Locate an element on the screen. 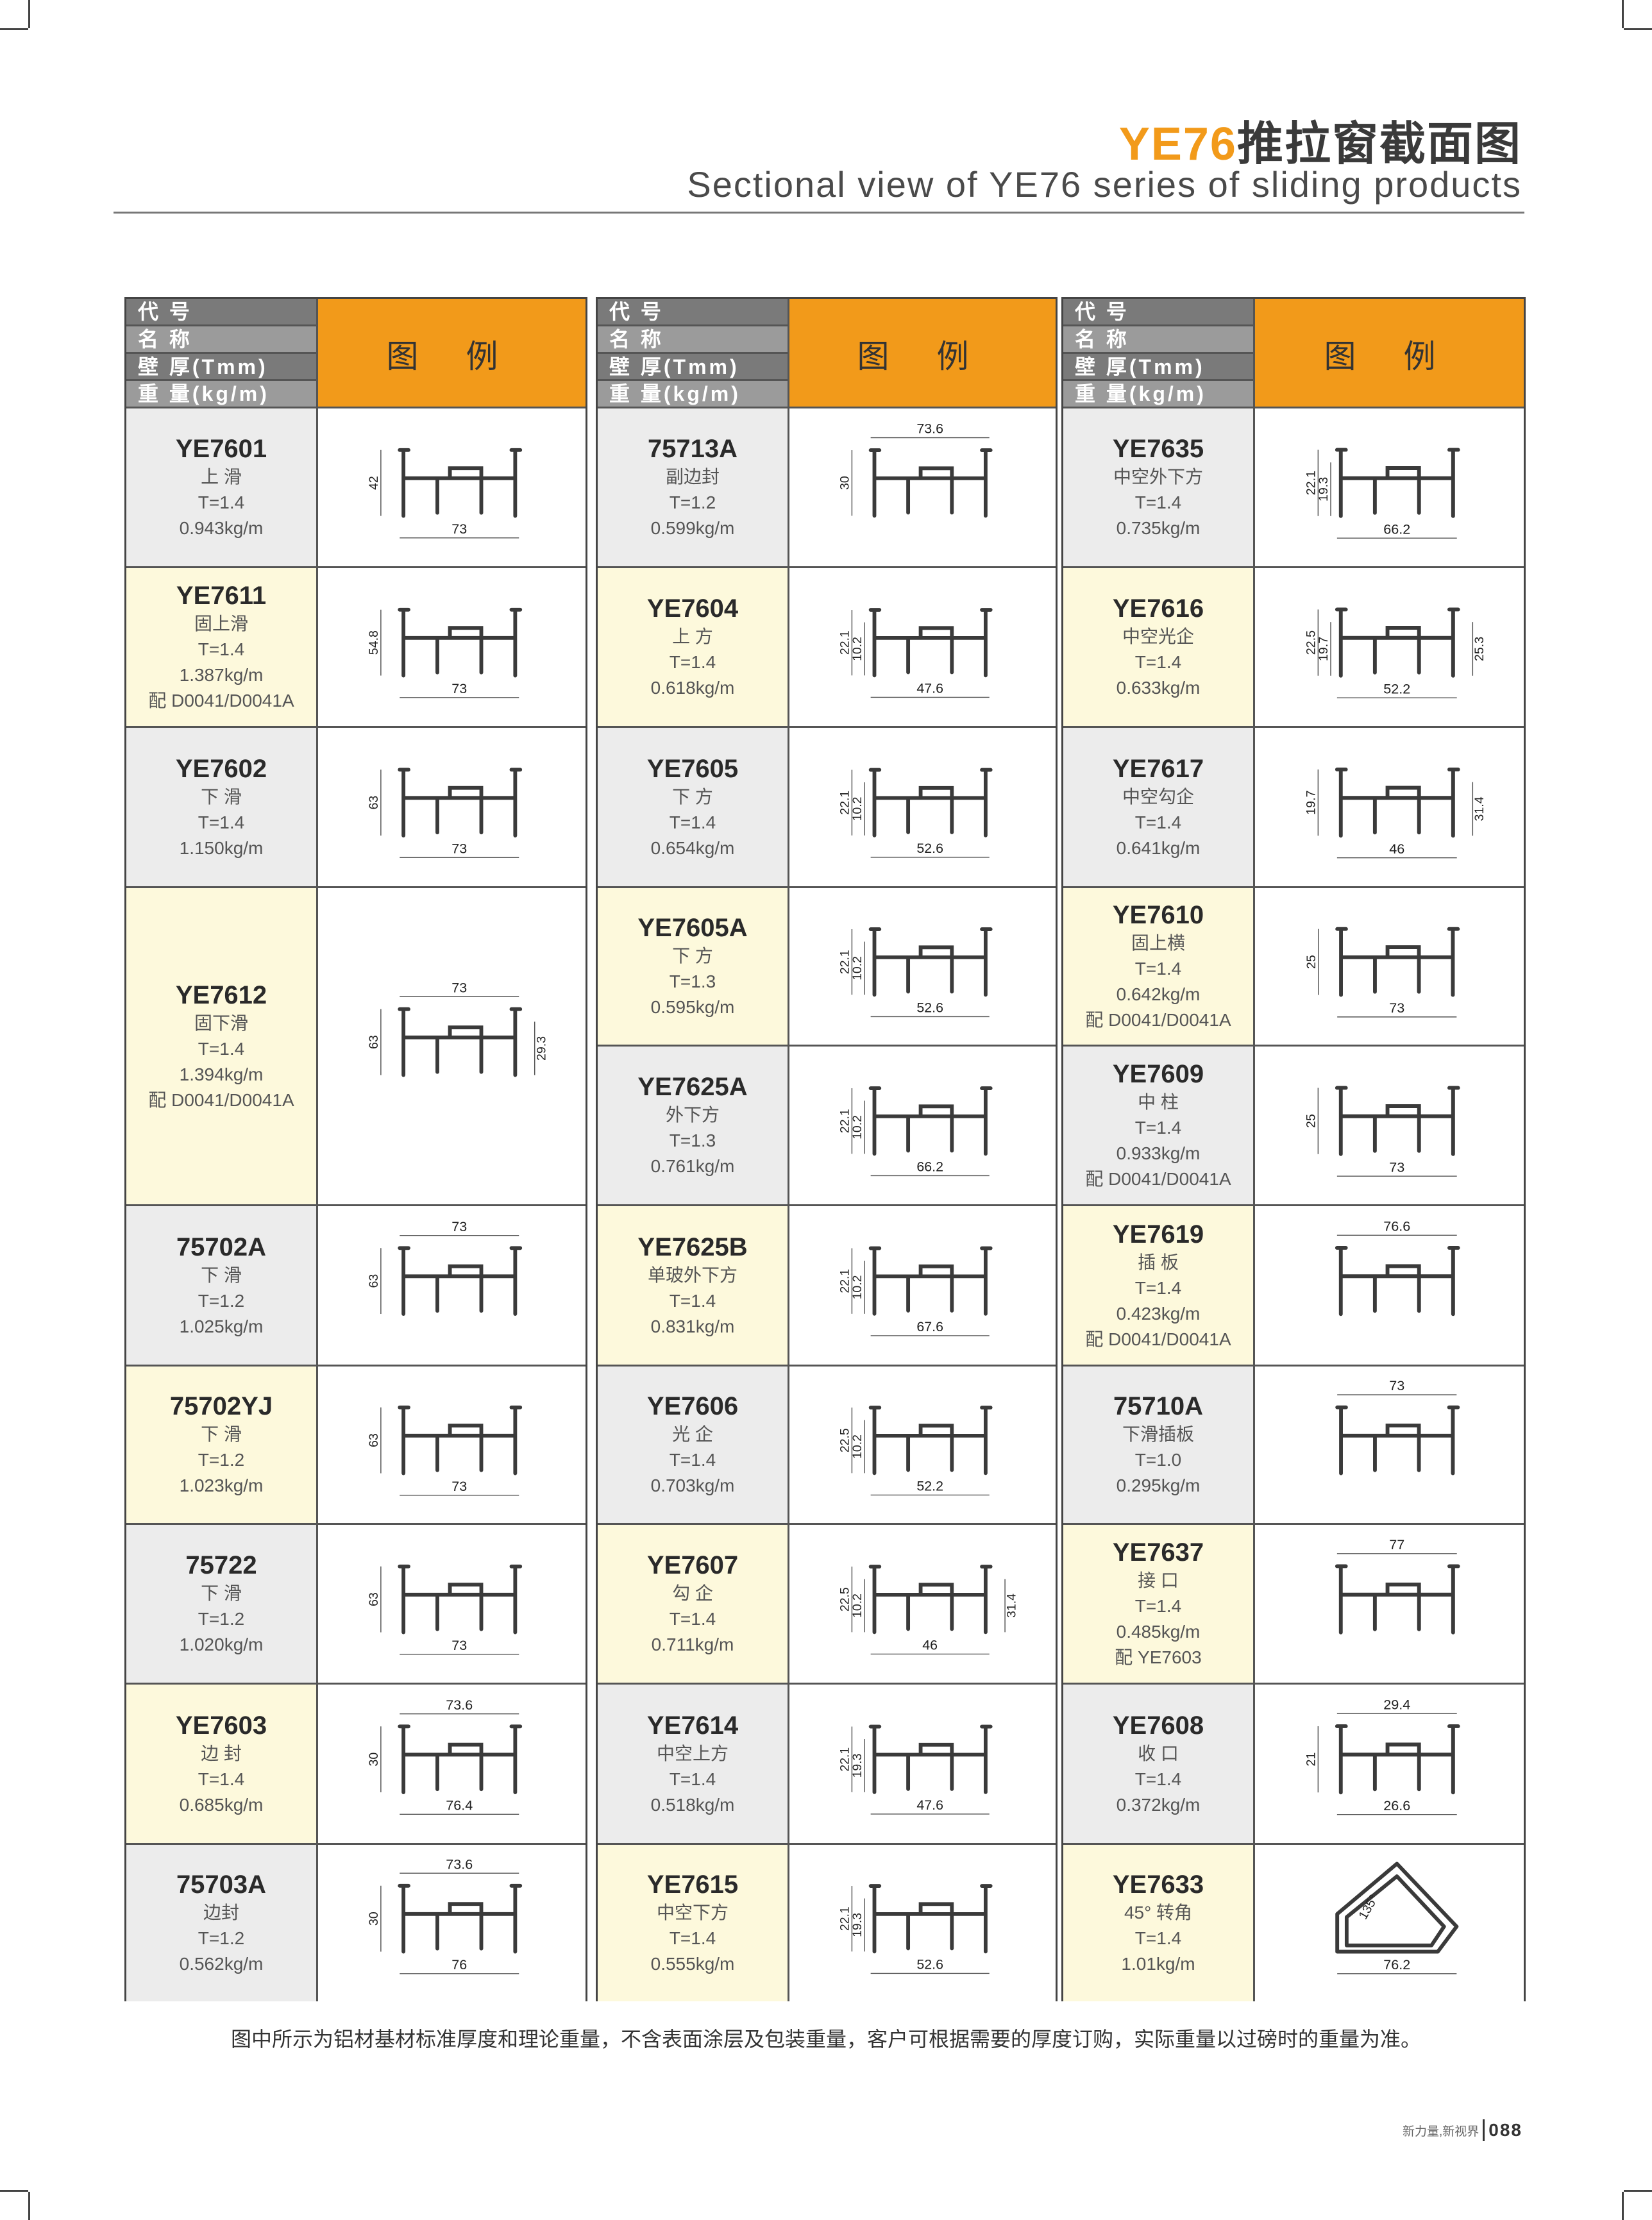  profile-code: YE7610 is located at coordinates (1158, 915).